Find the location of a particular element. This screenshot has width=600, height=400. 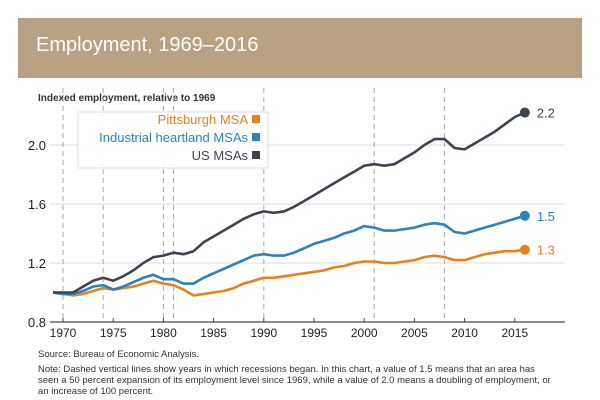

chart-title: Employment, 1969–2016 is located at coordinates (147, 45).